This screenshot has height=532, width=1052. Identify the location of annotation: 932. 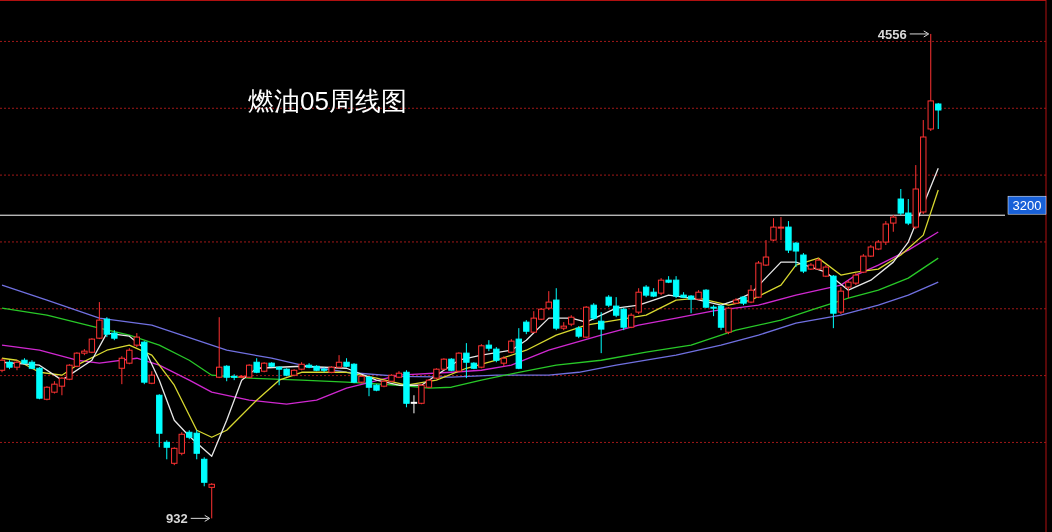
(177, 519).